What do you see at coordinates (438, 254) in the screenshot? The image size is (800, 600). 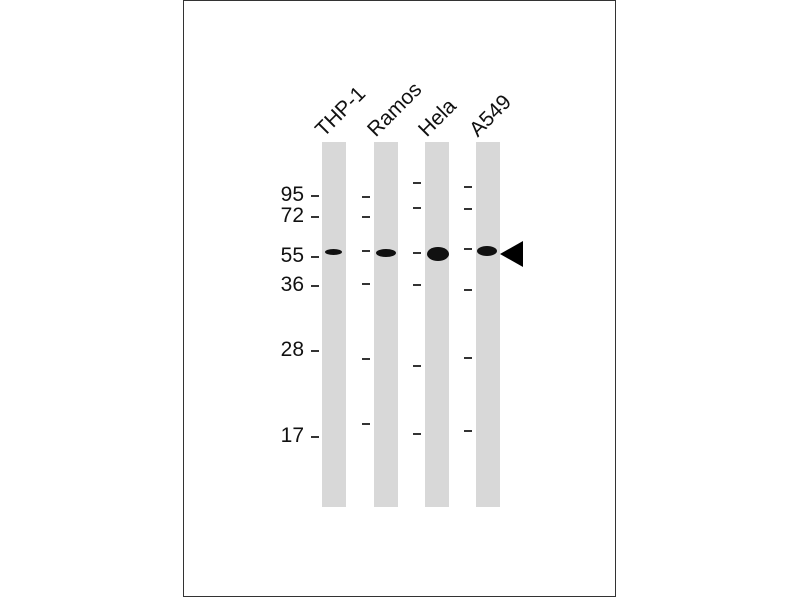 I see `band-hela` at bounding box center [438, 254].